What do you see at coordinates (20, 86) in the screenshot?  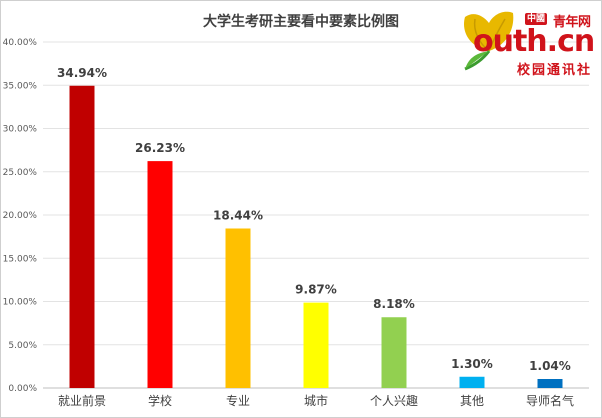 I see `y-tick-label: 35.00%` at bounding box center [20, 86].